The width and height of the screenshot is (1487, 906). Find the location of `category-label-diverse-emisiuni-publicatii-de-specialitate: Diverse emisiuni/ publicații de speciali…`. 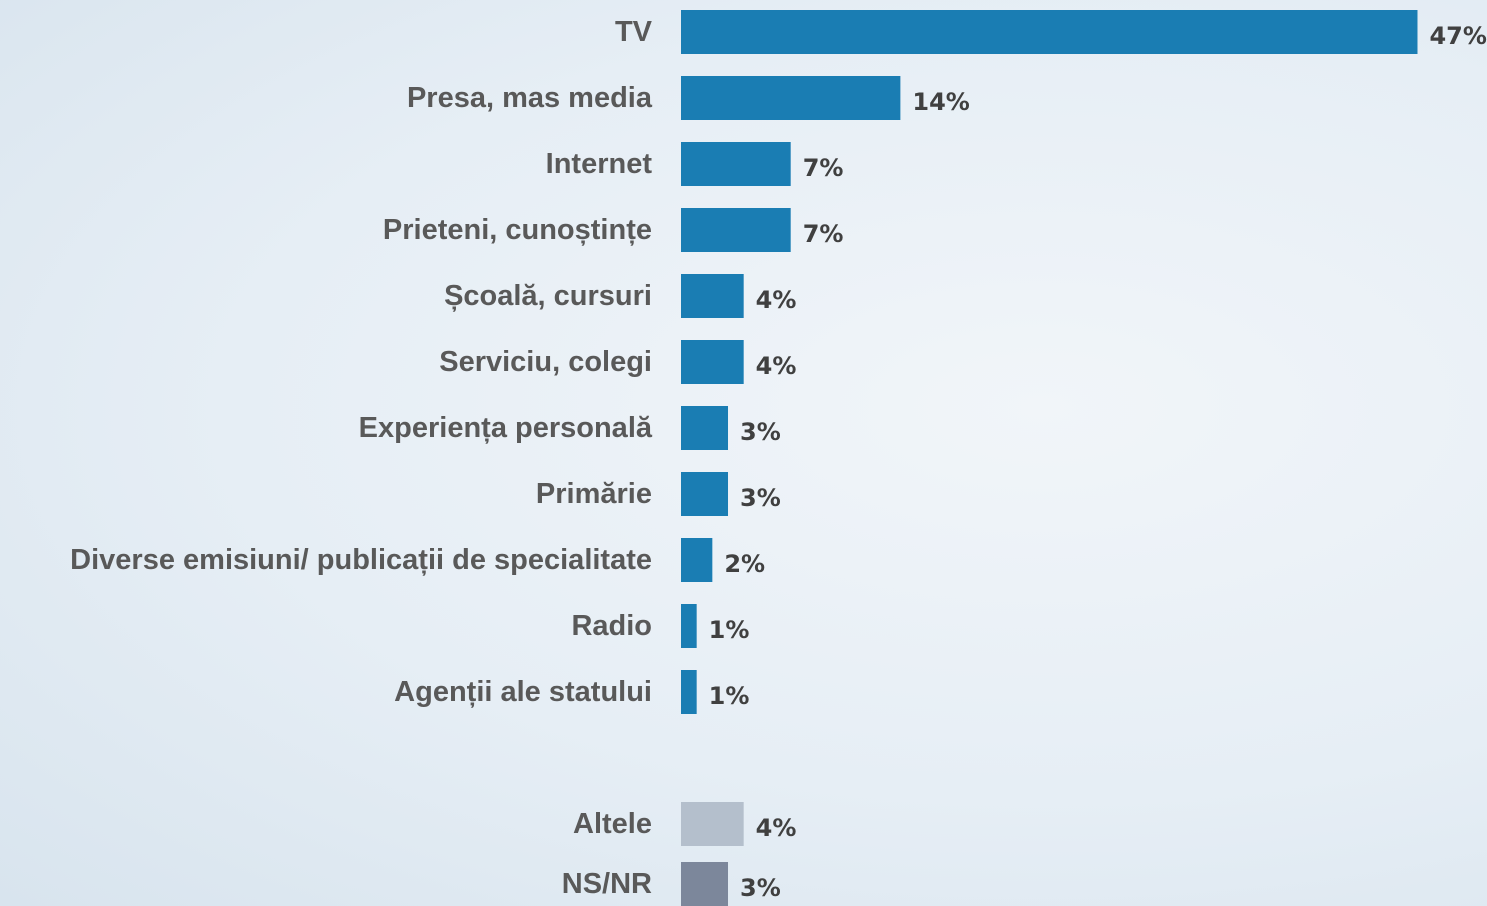

category-label-diverse-emisiuni-publicatii-de-specialitate: Diverse emisiuni/ publicații de speciali… is located at coordinates (361, 560).